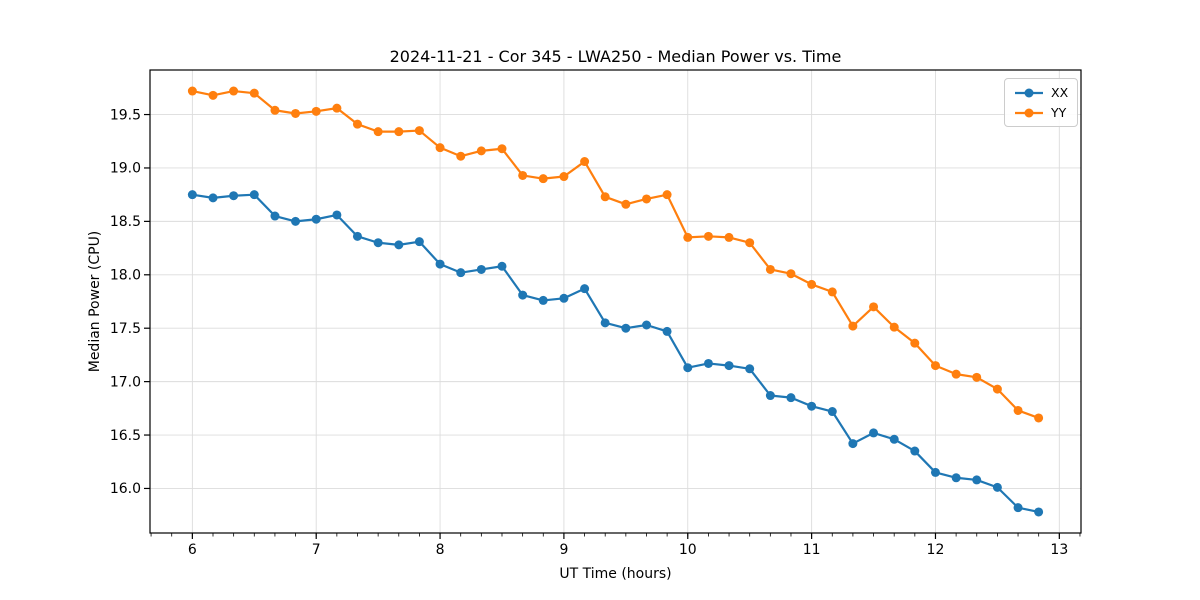  Describe the element at coordinates (688, 550) in the screenshot. I see `x-tick-label: 10` at that location.